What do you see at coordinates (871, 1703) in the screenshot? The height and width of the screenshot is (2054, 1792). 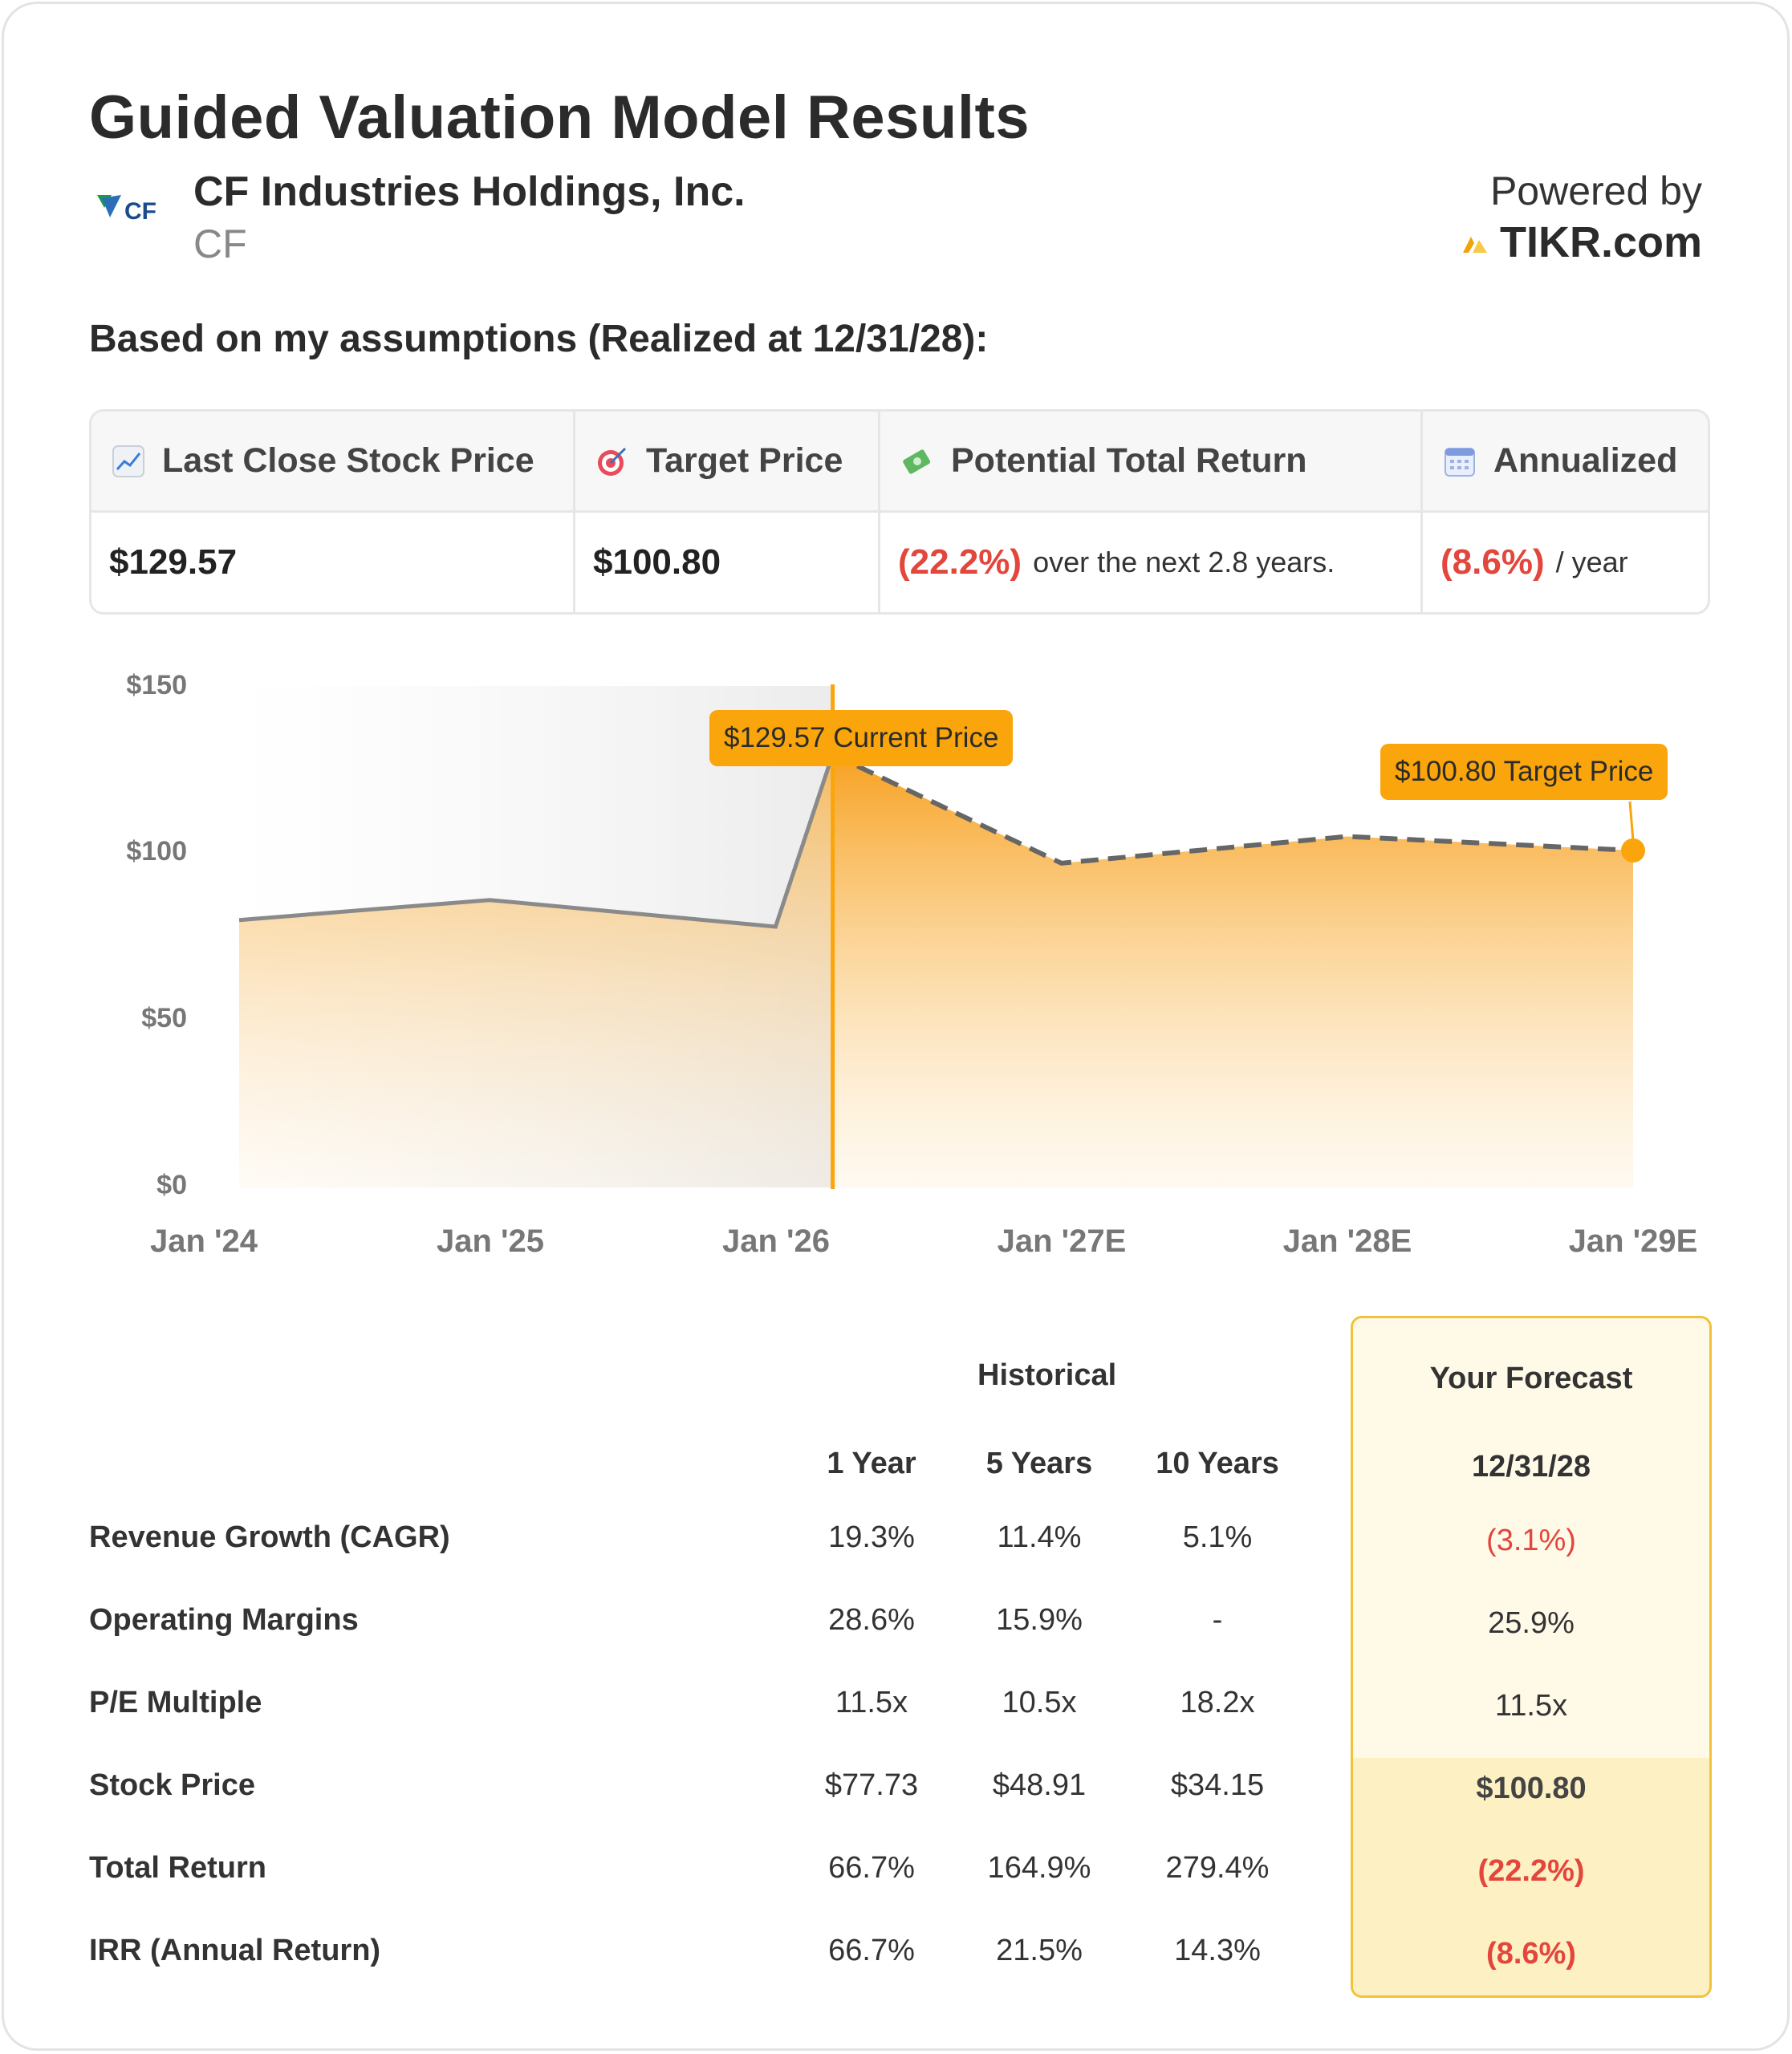 I see `table-cell: 11.5x` at bounding box center [871, 1703].